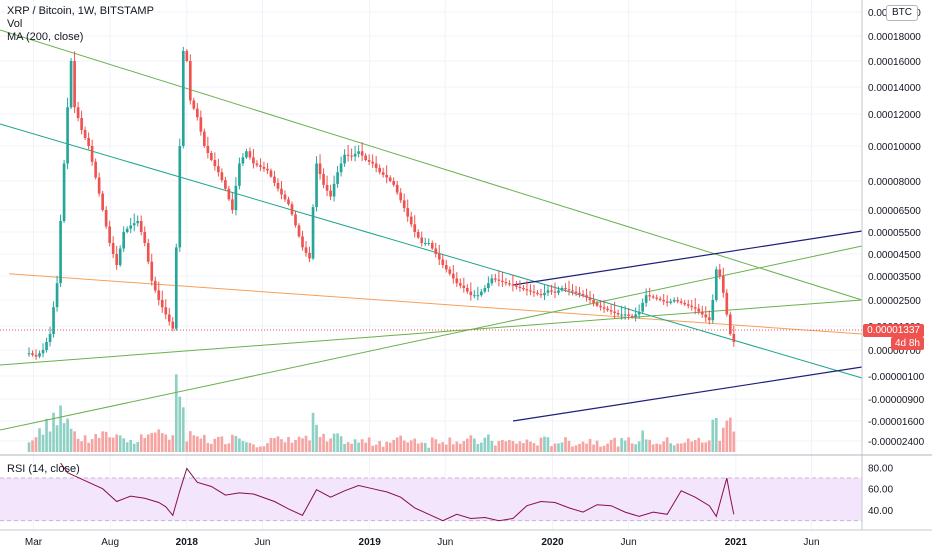 This screenshot has height=555, width=932. What do you see at coordinates (431, 492) in the screenshot?
I see `rsi-pane` at bounding box center [431, 492].